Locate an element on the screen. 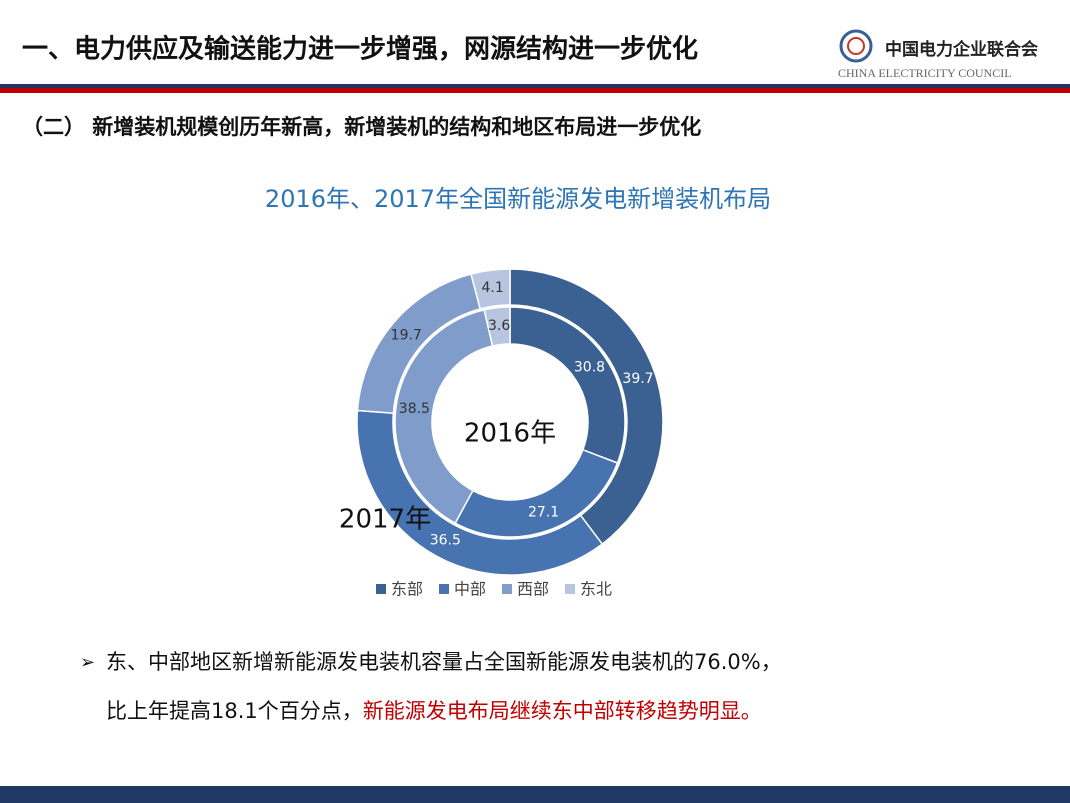  series-label: 2016年 is located at coordinates (510, 434).